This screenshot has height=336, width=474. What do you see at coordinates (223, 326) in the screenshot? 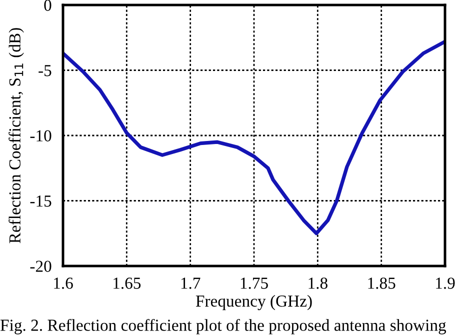
I see `caption: Fig. 2. Reflection coefficient plot of the proposed antenna showing` at bounding box center [223, 326].